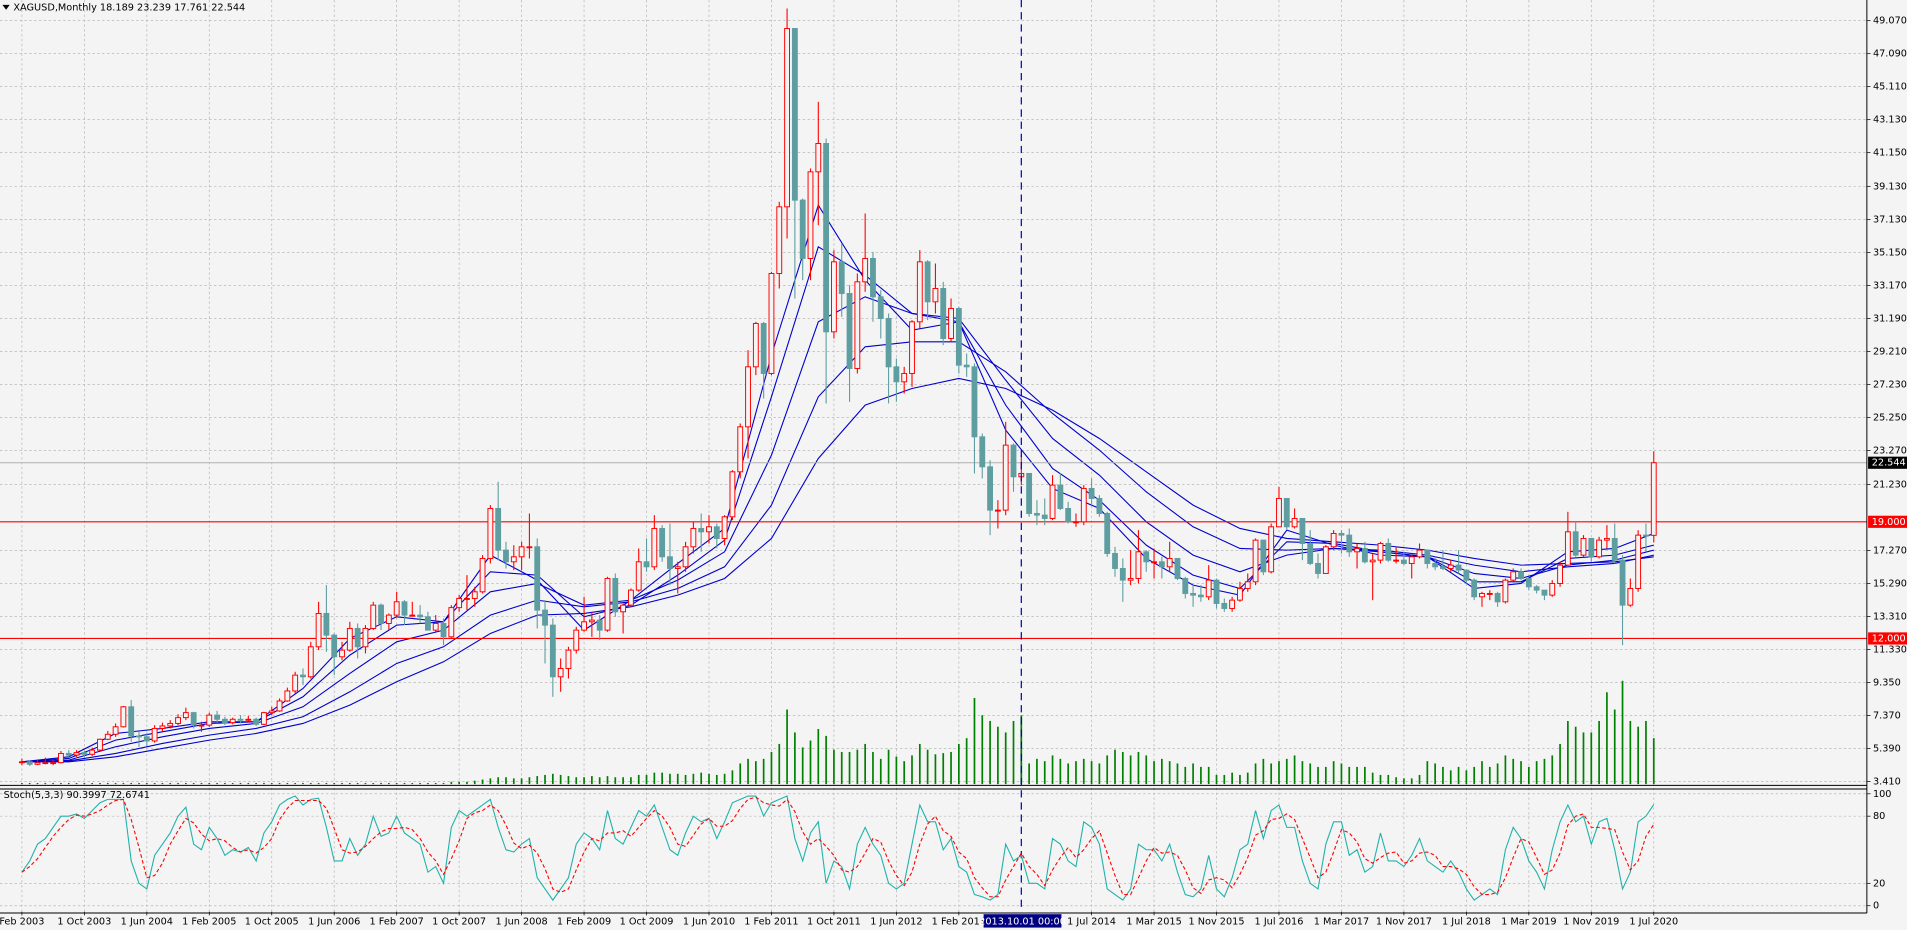 The height and width of the screenshot is (930, 1907). I want to click on x-tick-label: Feb 2003, so click(22, 921).